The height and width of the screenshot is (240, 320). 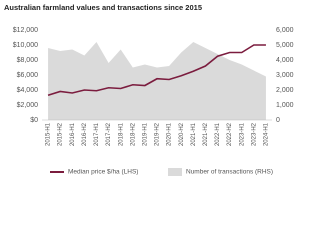 What do you see at coordinates (85, 134) in the screenshot?
I see `x-tick-label: 2016-H2` at bounding box center [85, 134].